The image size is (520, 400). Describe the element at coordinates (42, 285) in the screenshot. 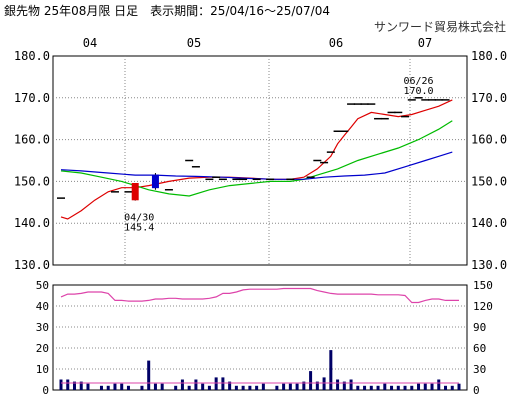

I see `volume-tick-left: 50` at that location.